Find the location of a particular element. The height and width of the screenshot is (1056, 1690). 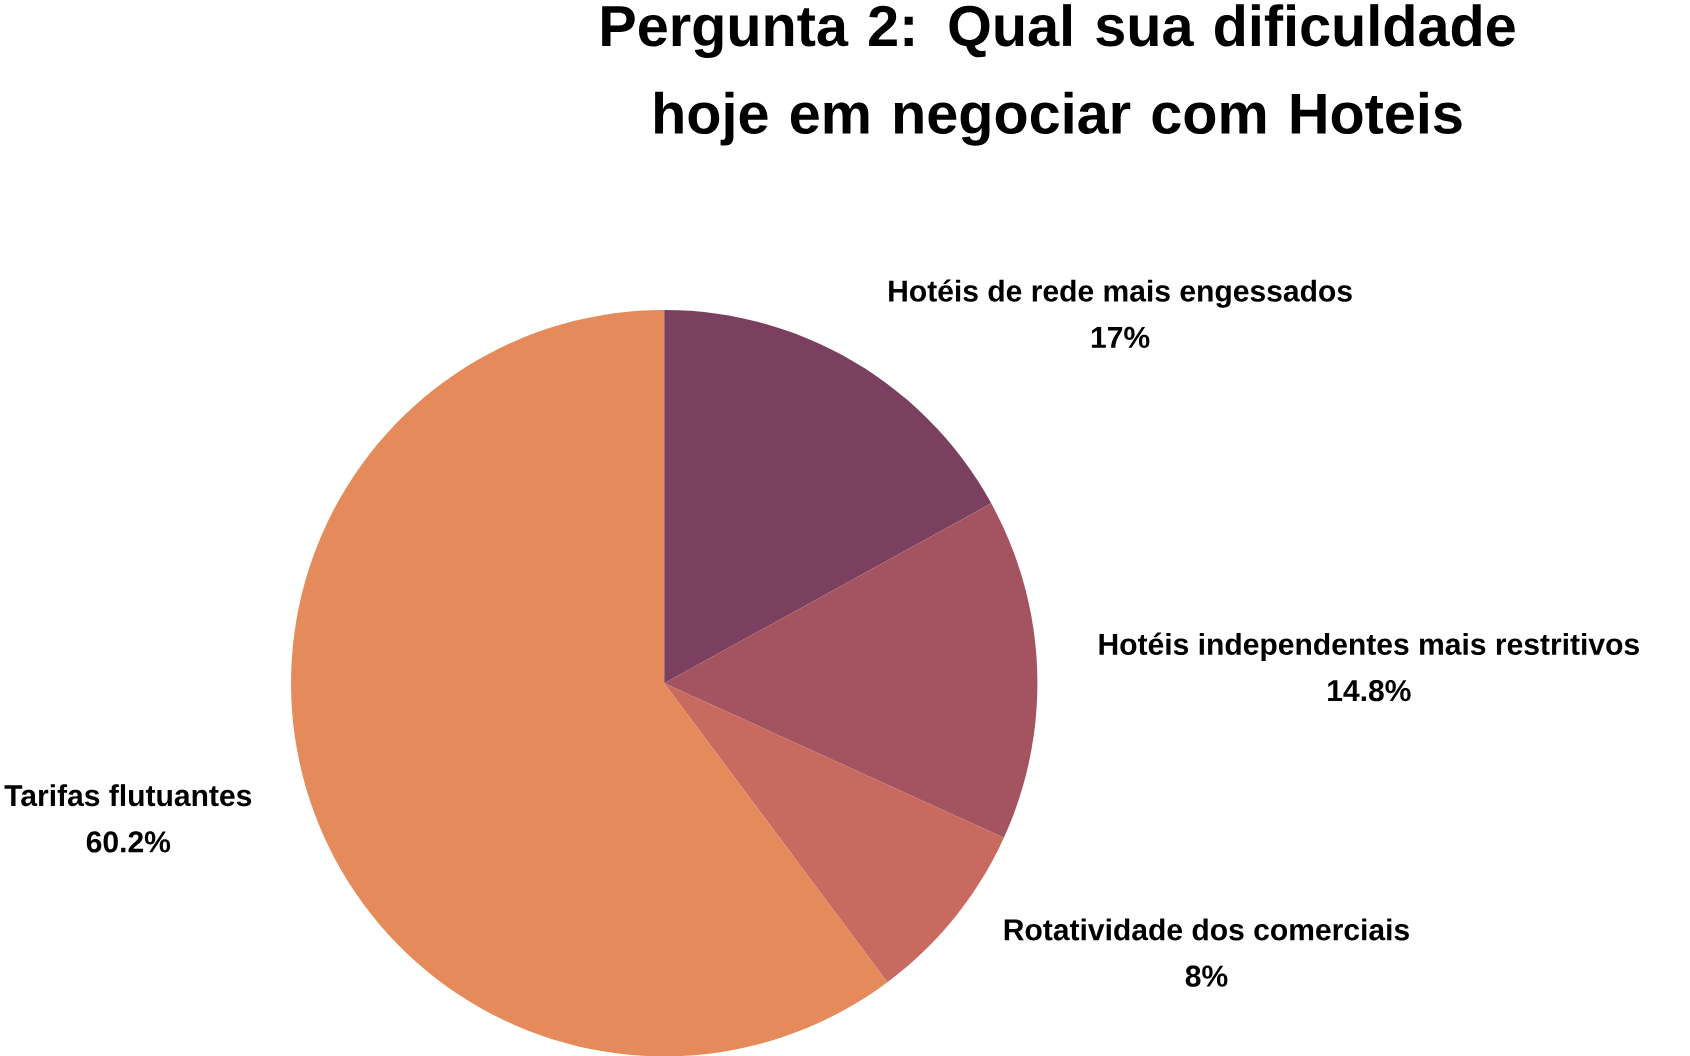

slice-label: Hotéis independentes mais restritivos is located at coordinates (1369, 646).